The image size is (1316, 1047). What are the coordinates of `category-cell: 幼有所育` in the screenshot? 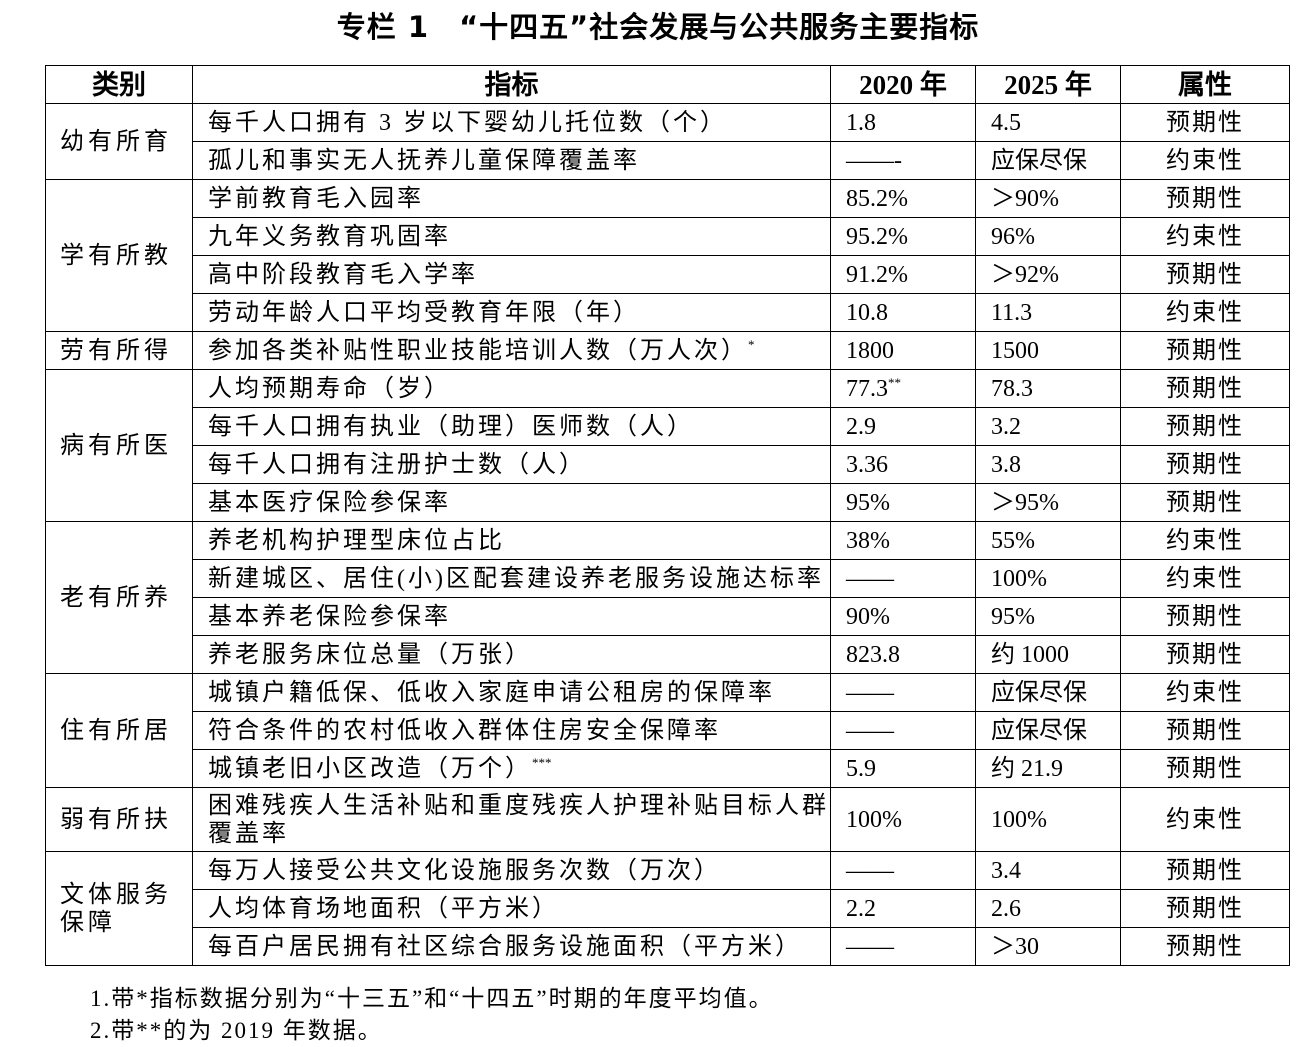 It's located at (119, 141).